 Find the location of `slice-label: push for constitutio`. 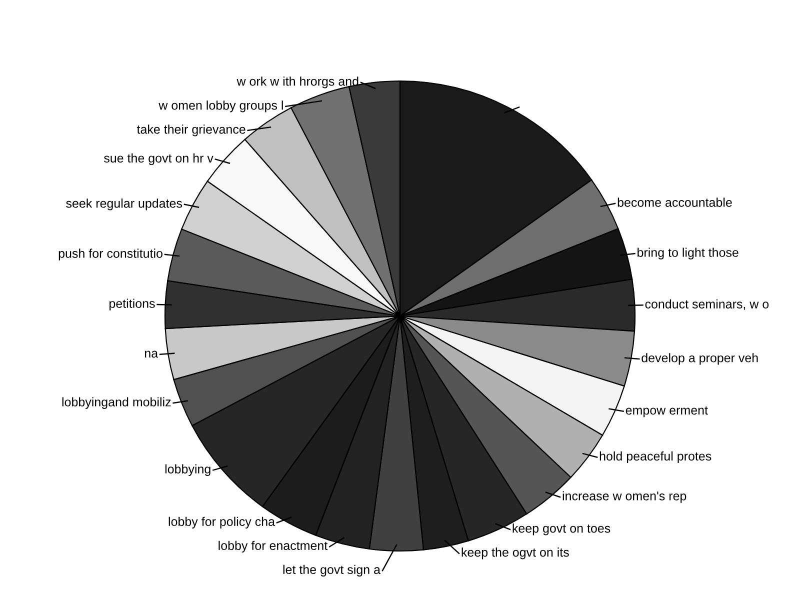

slice-label: push for constitutio is located at coordinates (110, 254).